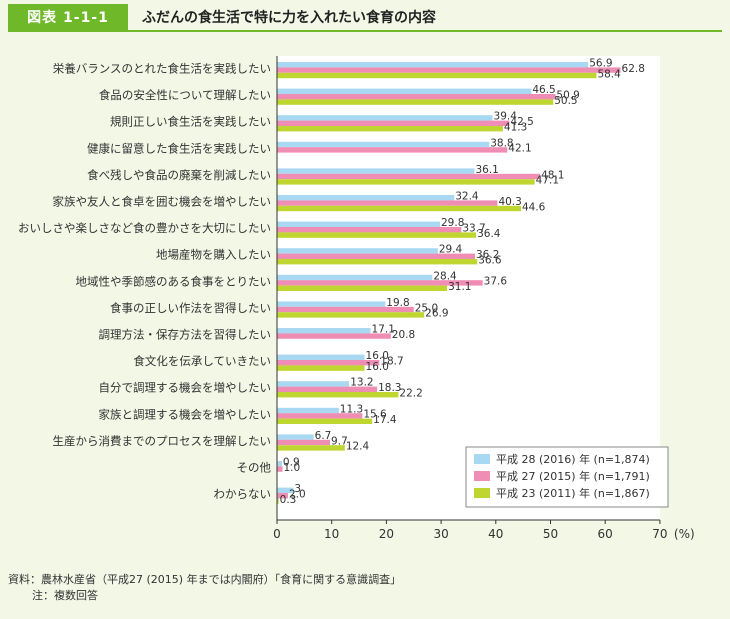  I want to click on data-label: 36.4, so click(489, 234).